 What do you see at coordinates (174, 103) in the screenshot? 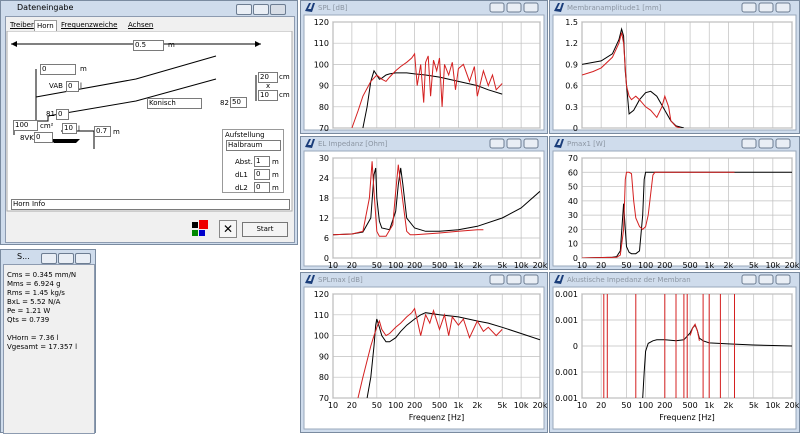
I see `select: Konisch` at bounding box center [174, 103].